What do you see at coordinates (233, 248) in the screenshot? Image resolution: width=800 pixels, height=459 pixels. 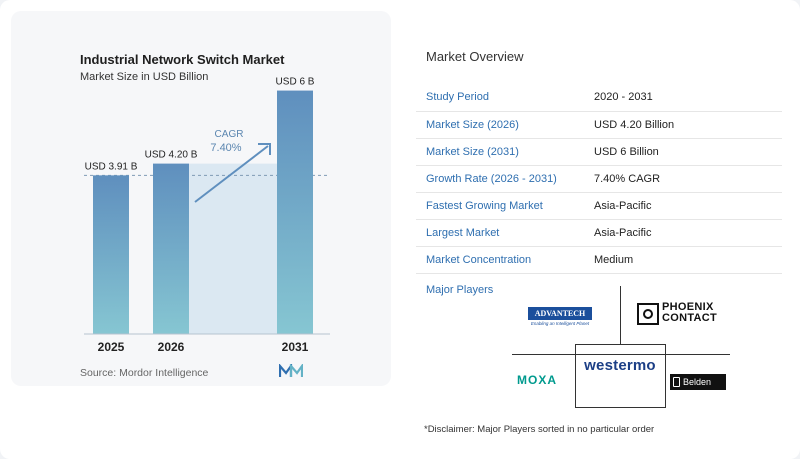 I see `growth-area` at bounding box center [233, 248].